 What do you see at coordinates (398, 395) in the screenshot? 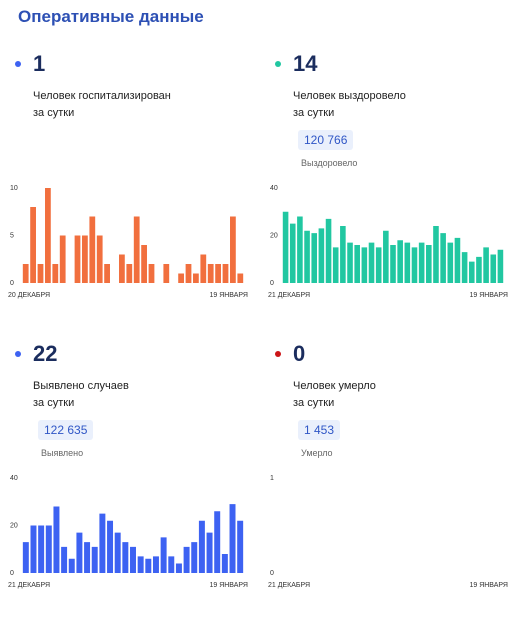
I see `card-label: Человек умерло за сутки` at bounding box center [398, 395].